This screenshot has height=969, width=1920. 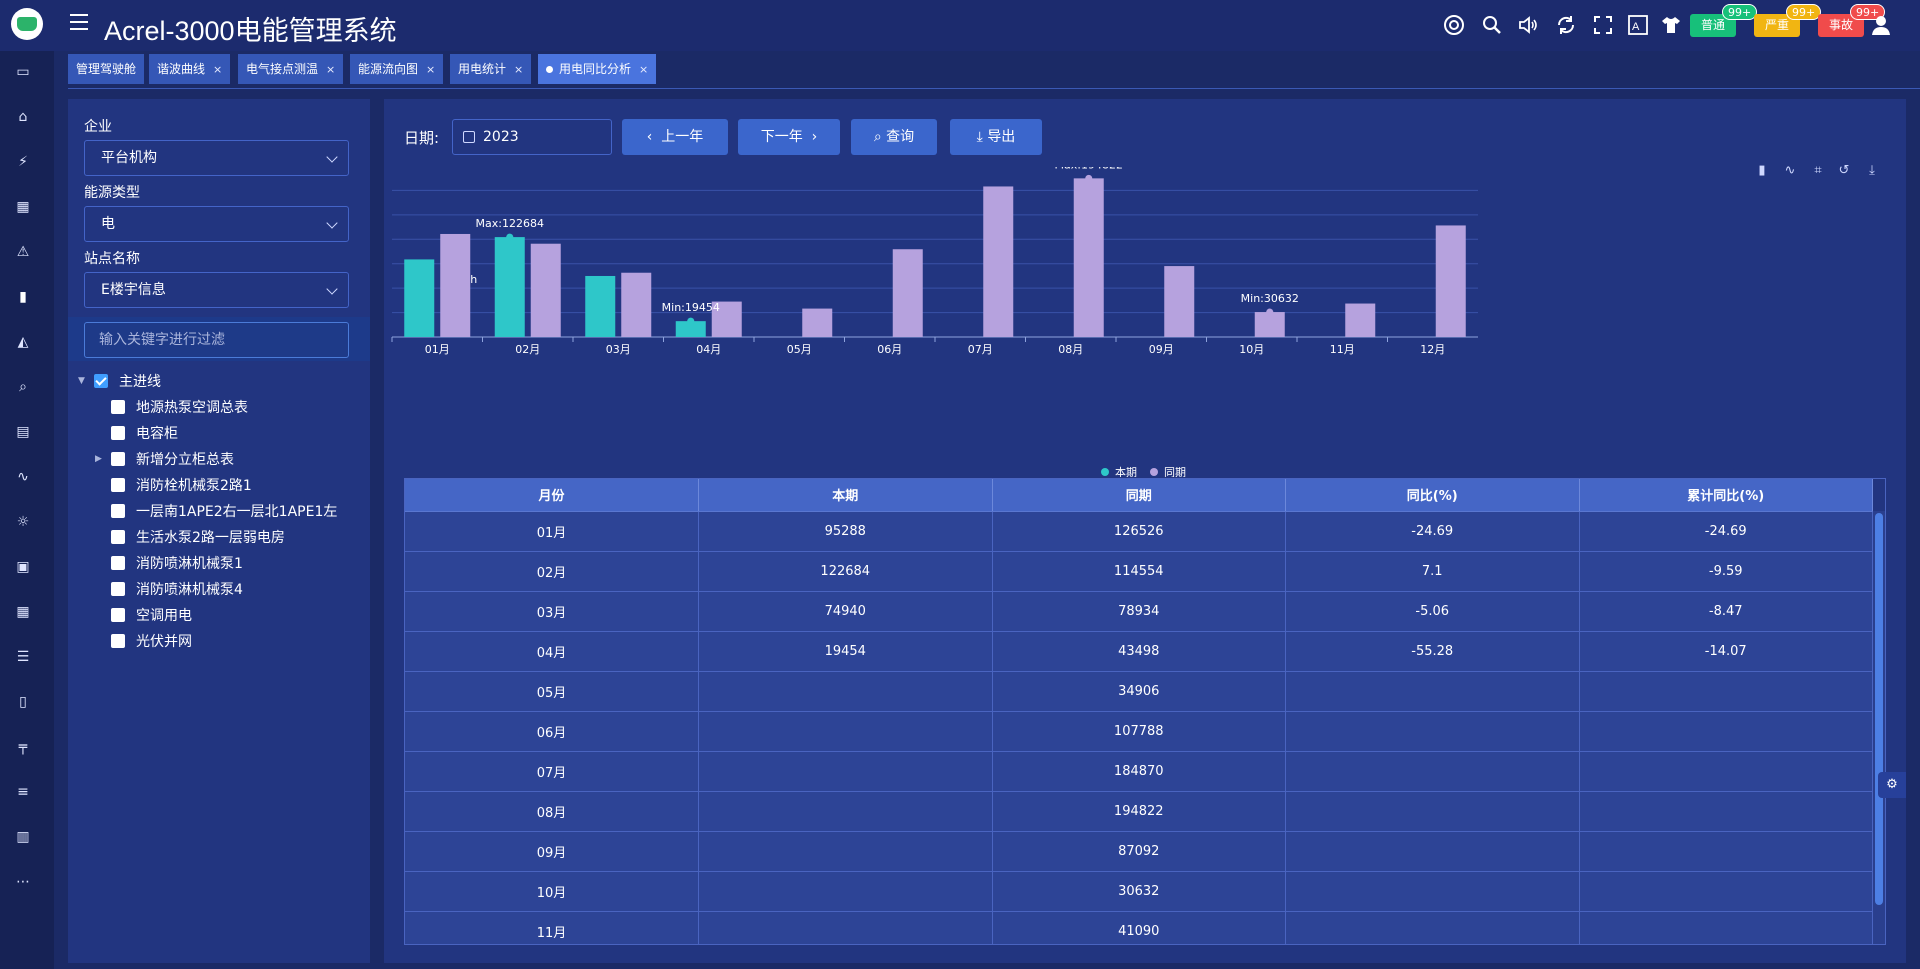 What do you see at coordinates (1139, 495) in the screenshot?
I see `col-previous-header: 同期` at bounding box center [1139, 495].